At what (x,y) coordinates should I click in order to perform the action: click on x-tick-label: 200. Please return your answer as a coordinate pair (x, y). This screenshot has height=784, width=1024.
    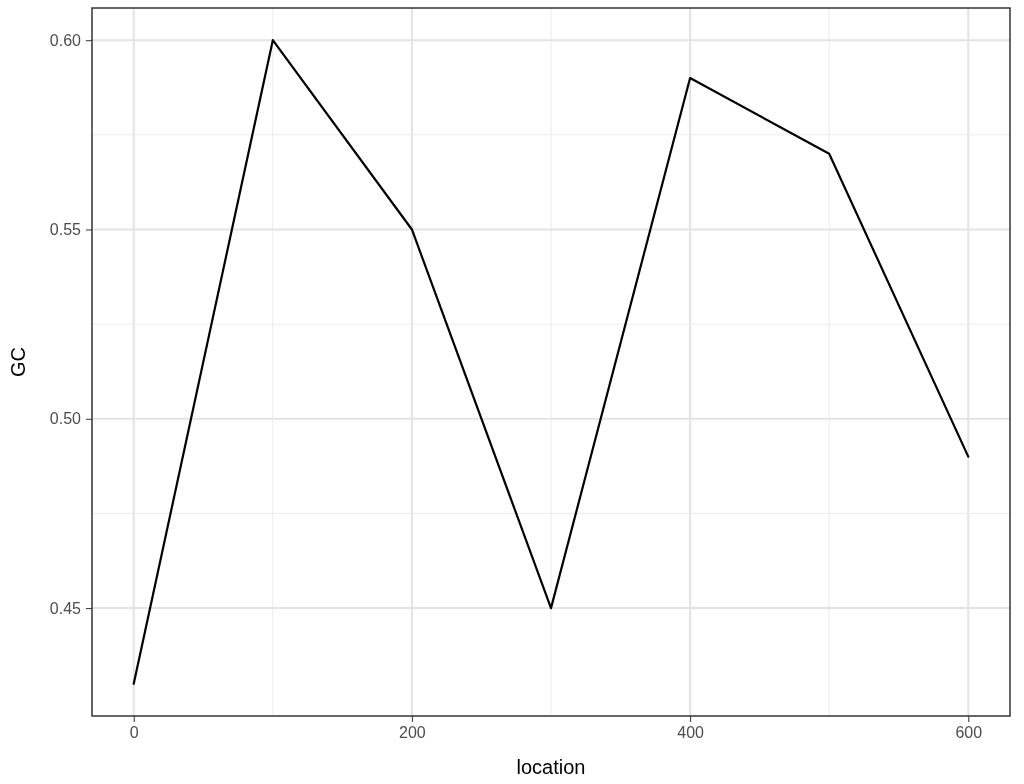
    Looking at the image, I should click on (412, 733).